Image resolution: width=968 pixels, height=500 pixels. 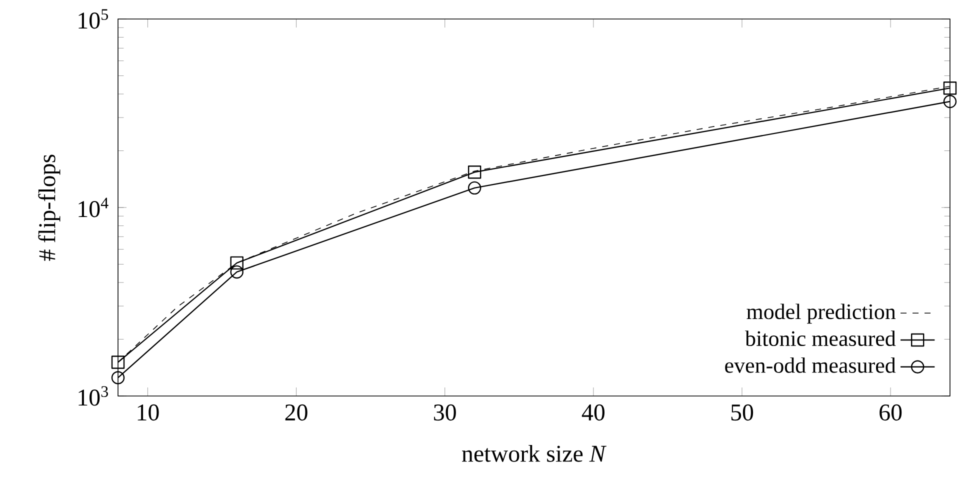 What do you see at coordinates (445, 412) in the screenshot?
I see `x-tick-label: 30` at bounding box center [445, 412].